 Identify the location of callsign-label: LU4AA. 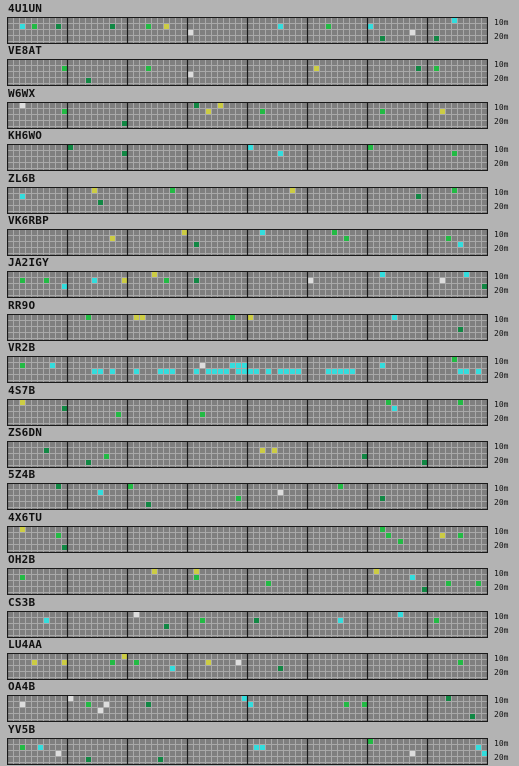
(25, 644).